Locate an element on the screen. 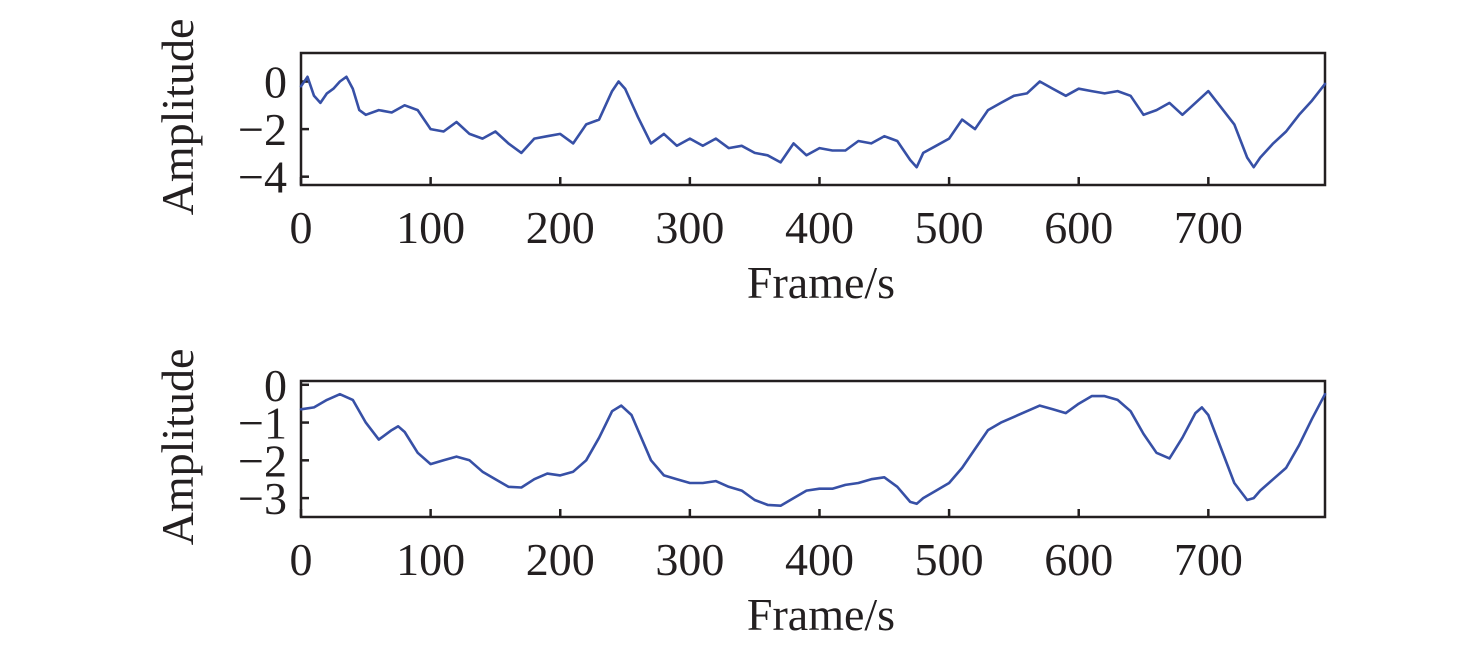  y-tick-label: −1 is located at coordinates (262, 423).